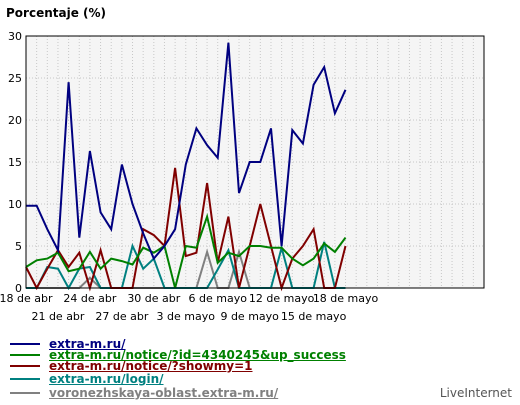 The height and width of the screenshot is (405, 520). I want to click on legend-link-login: extra-m.ru/login/, so click(106, 379).